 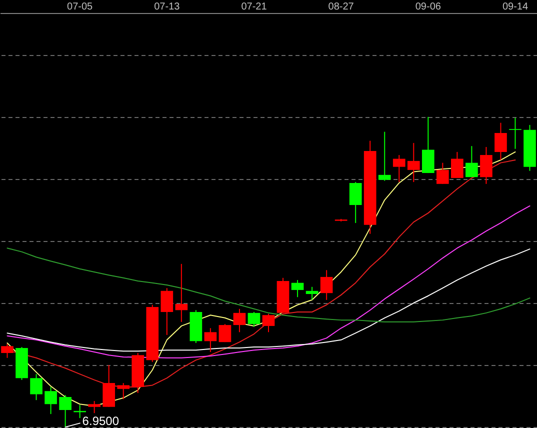 I want to click on x-tick-label: 08-27, so click(x=341, y=7).